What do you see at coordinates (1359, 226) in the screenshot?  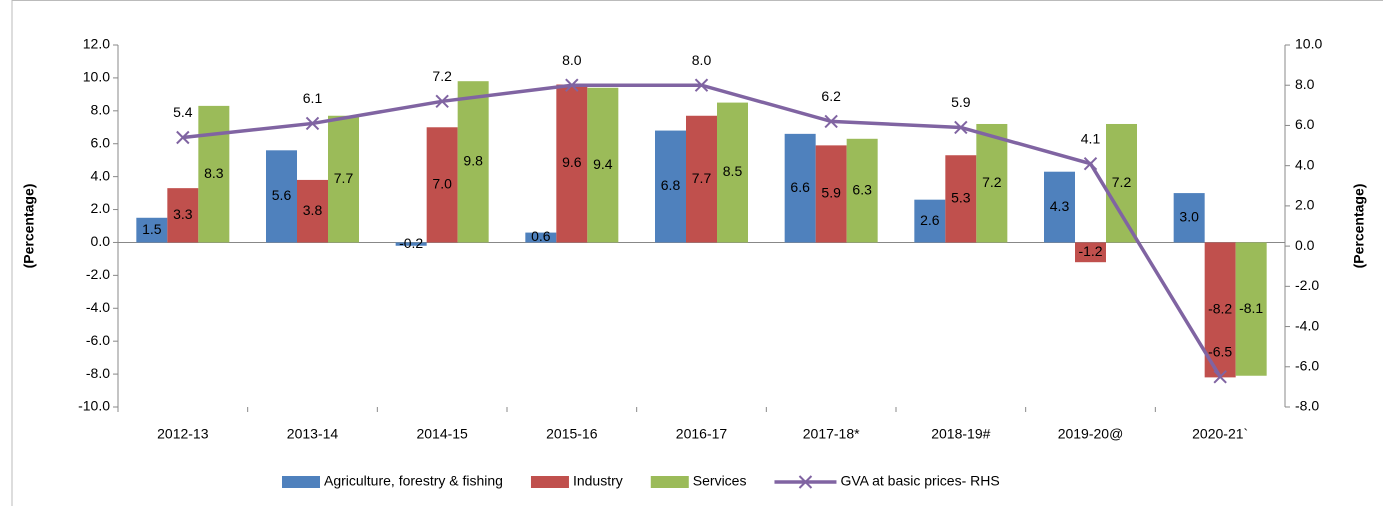 I see `y2-axis-title: (Percentage)` at bounding box center [1359, 226].